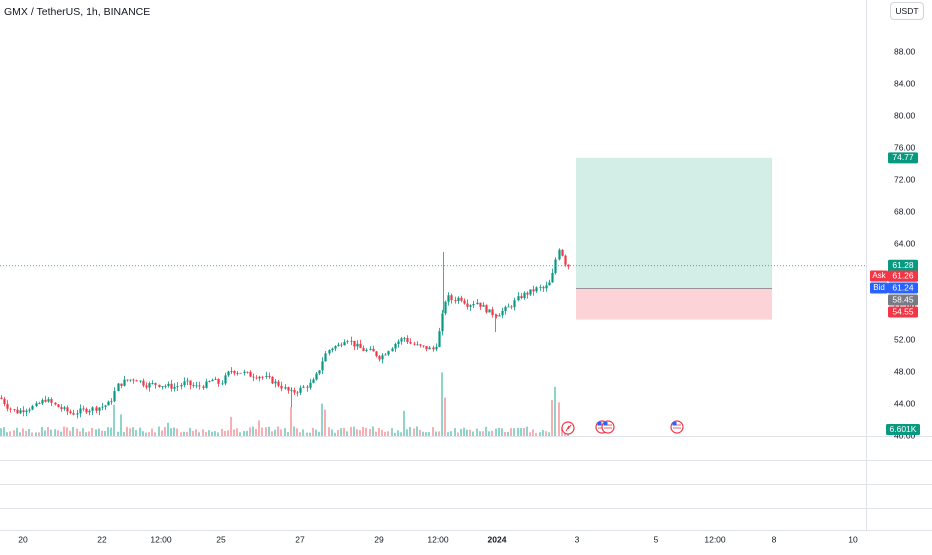 This screenshot has height=555, width=932. Describe the element at coordinates (905, 339) in the screenshot. I see `y-tick-label: 52.00` at that location.